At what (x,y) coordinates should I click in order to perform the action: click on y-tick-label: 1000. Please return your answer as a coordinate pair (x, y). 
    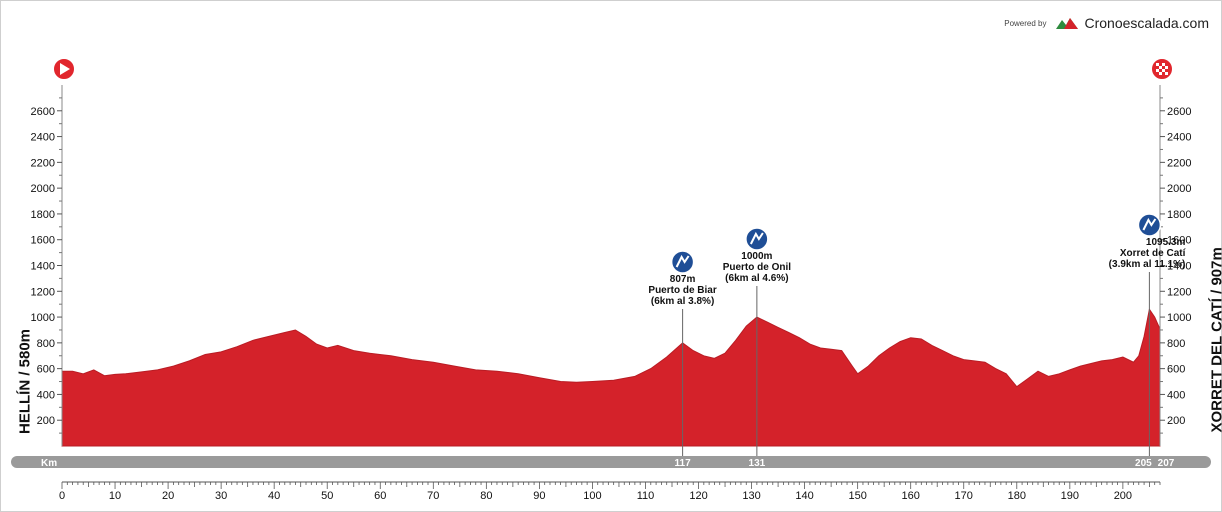
    Looking at the image, I should click on (43, 318).